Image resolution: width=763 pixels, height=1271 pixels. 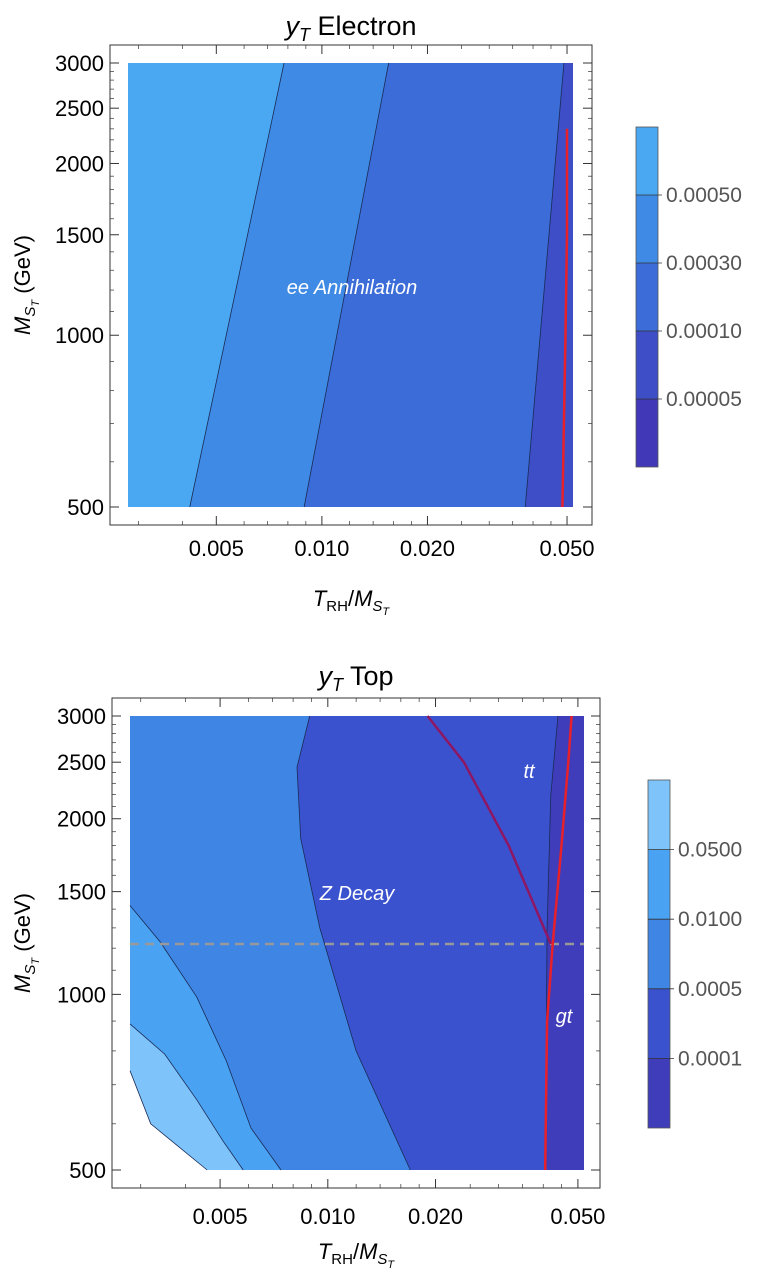 I want to click on region-annotation: tt, so click(x=529, y=772).